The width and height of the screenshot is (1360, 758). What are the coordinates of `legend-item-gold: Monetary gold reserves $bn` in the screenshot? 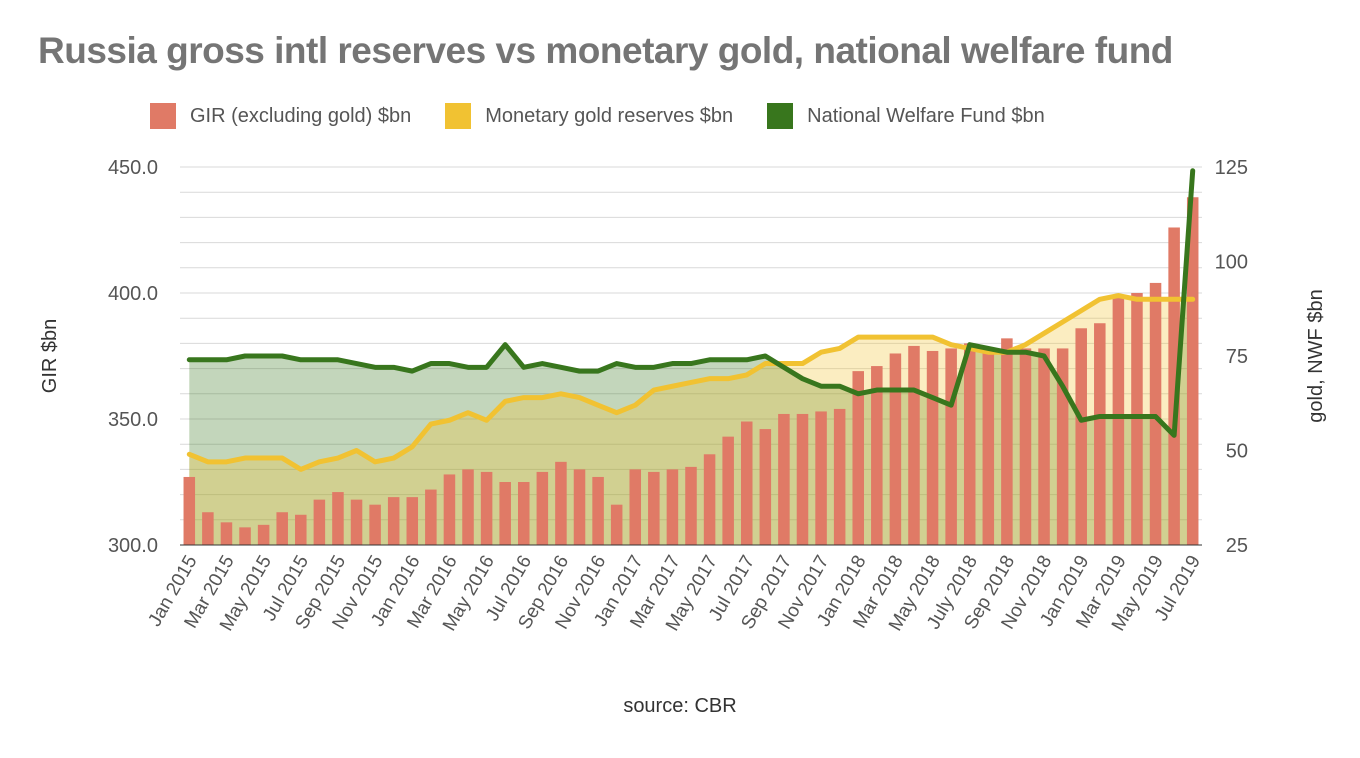 It's located at (589, 116).